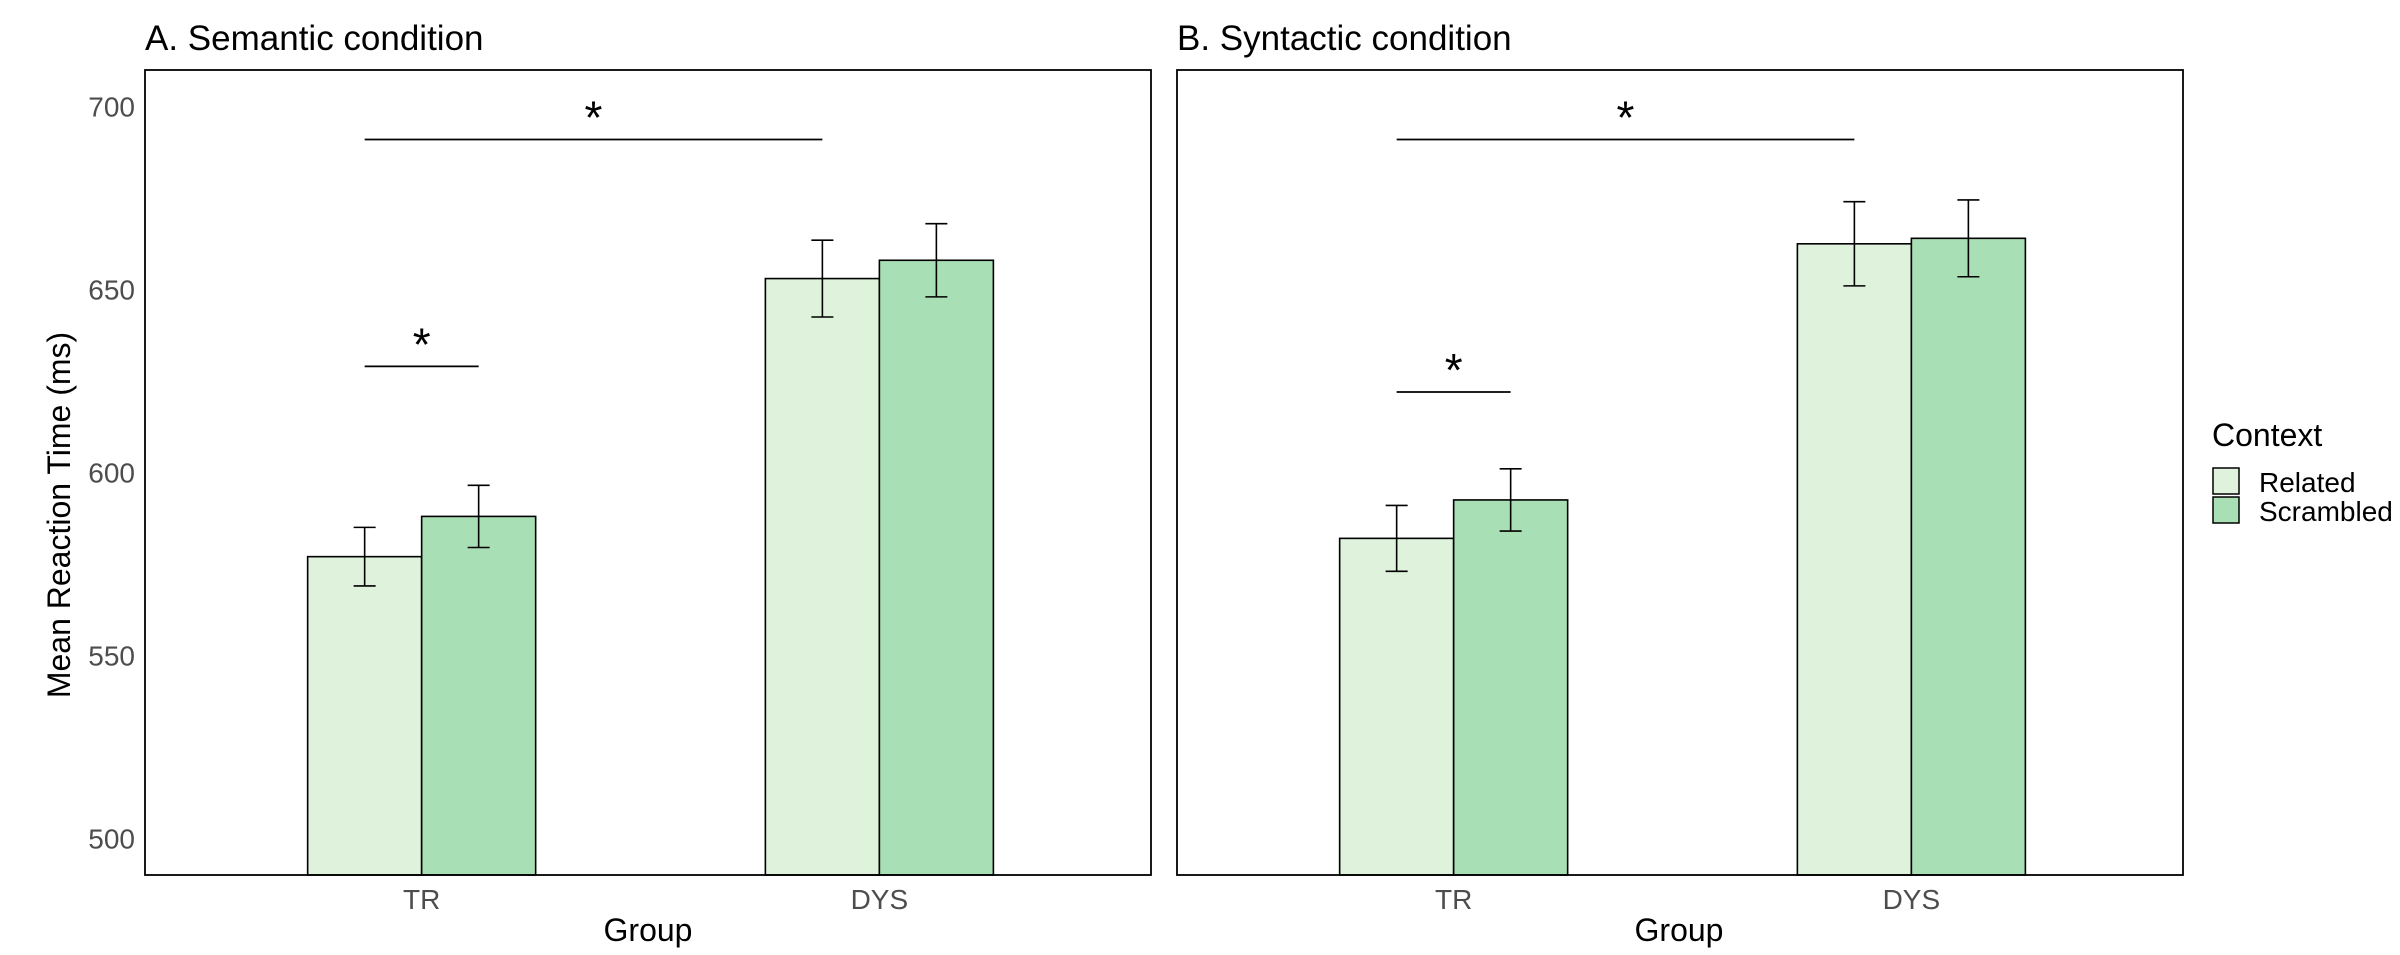  I want to click on legend-swatch-related, so click(2226, 481).